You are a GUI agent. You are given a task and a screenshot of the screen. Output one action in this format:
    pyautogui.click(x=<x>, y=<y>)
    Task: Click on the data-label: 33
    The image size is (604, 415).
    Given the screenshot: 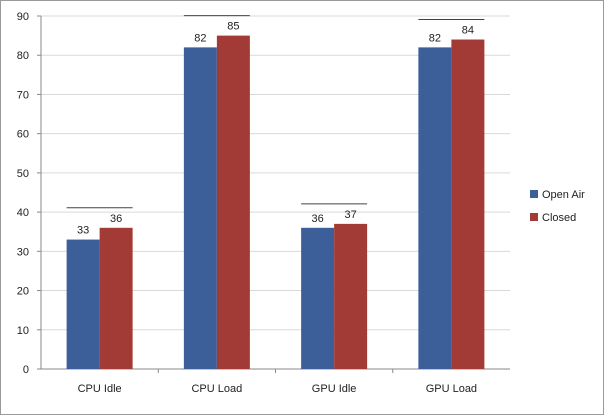 What is the action you would take?
    pyautogui.click(x=83, y=231)
    